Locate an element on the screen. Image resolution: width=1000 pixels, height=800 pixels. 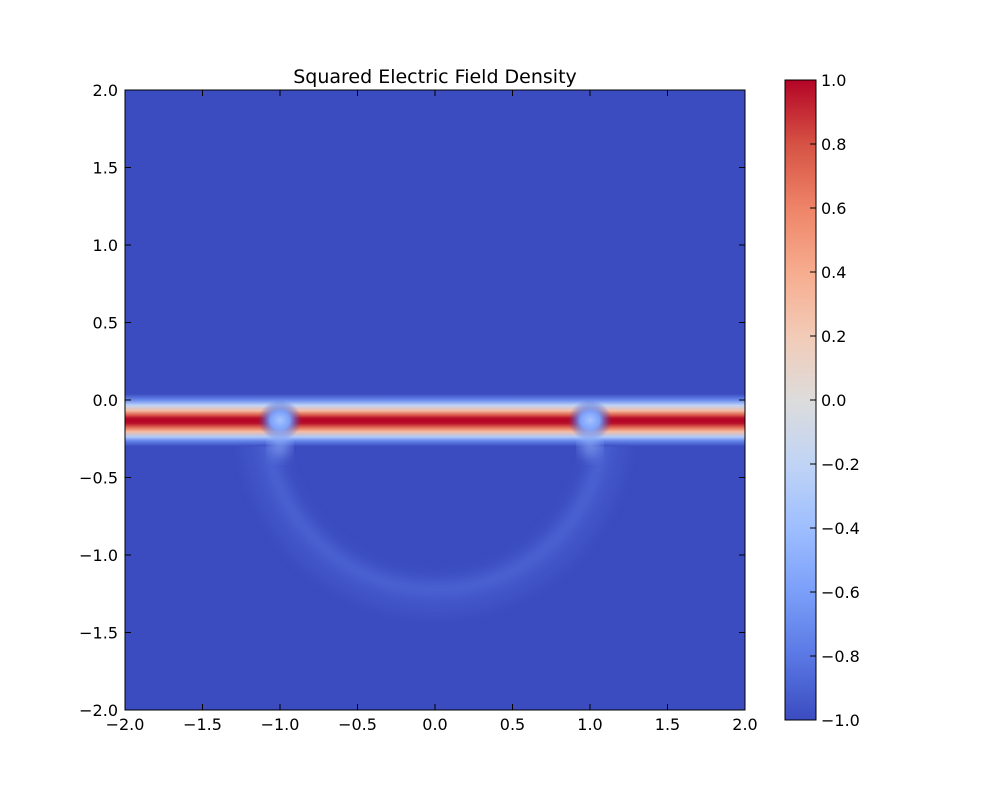
colorbar-tick-label: −0.6 is located at coordinates (840, 592).